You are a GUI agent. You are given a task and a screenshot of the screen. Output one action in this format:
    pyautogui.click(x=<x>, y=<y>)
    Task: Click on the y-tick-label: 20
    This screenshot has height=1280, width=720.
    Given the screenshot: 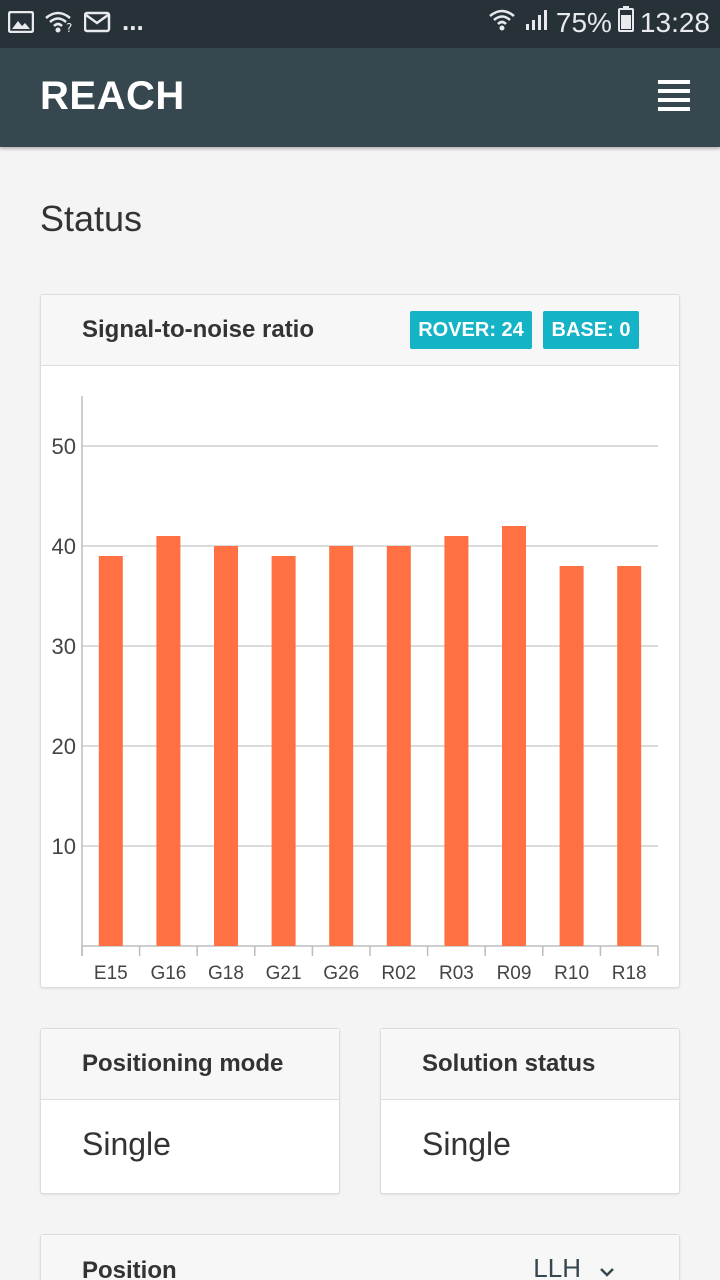 What is the action you would take?
    pyautogui.click(x=64, y=746)
    